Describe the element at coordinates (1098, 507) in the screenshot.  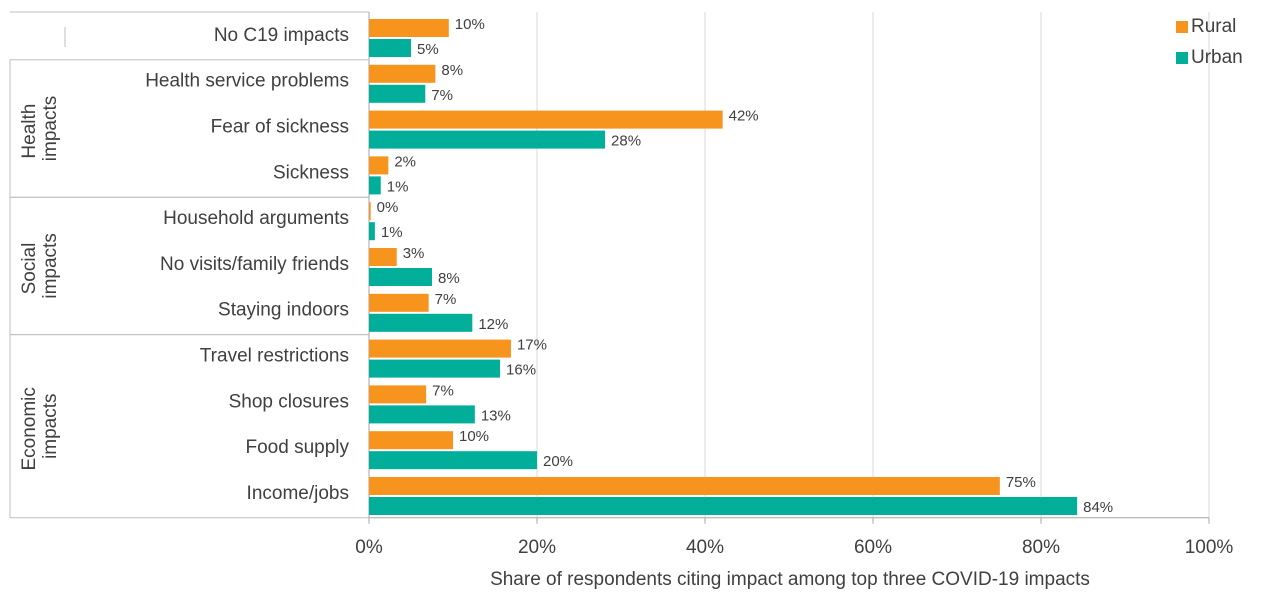
I see `data-label: 84%` at that location.